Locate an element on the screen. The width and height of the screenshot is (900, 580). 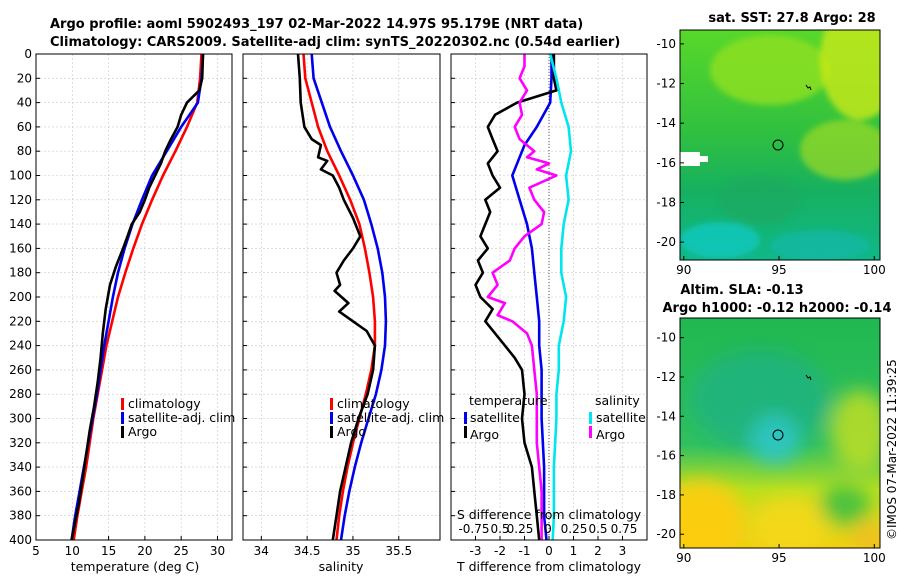
legend-swatch-t-satellite is located at coordinates (465, 418).